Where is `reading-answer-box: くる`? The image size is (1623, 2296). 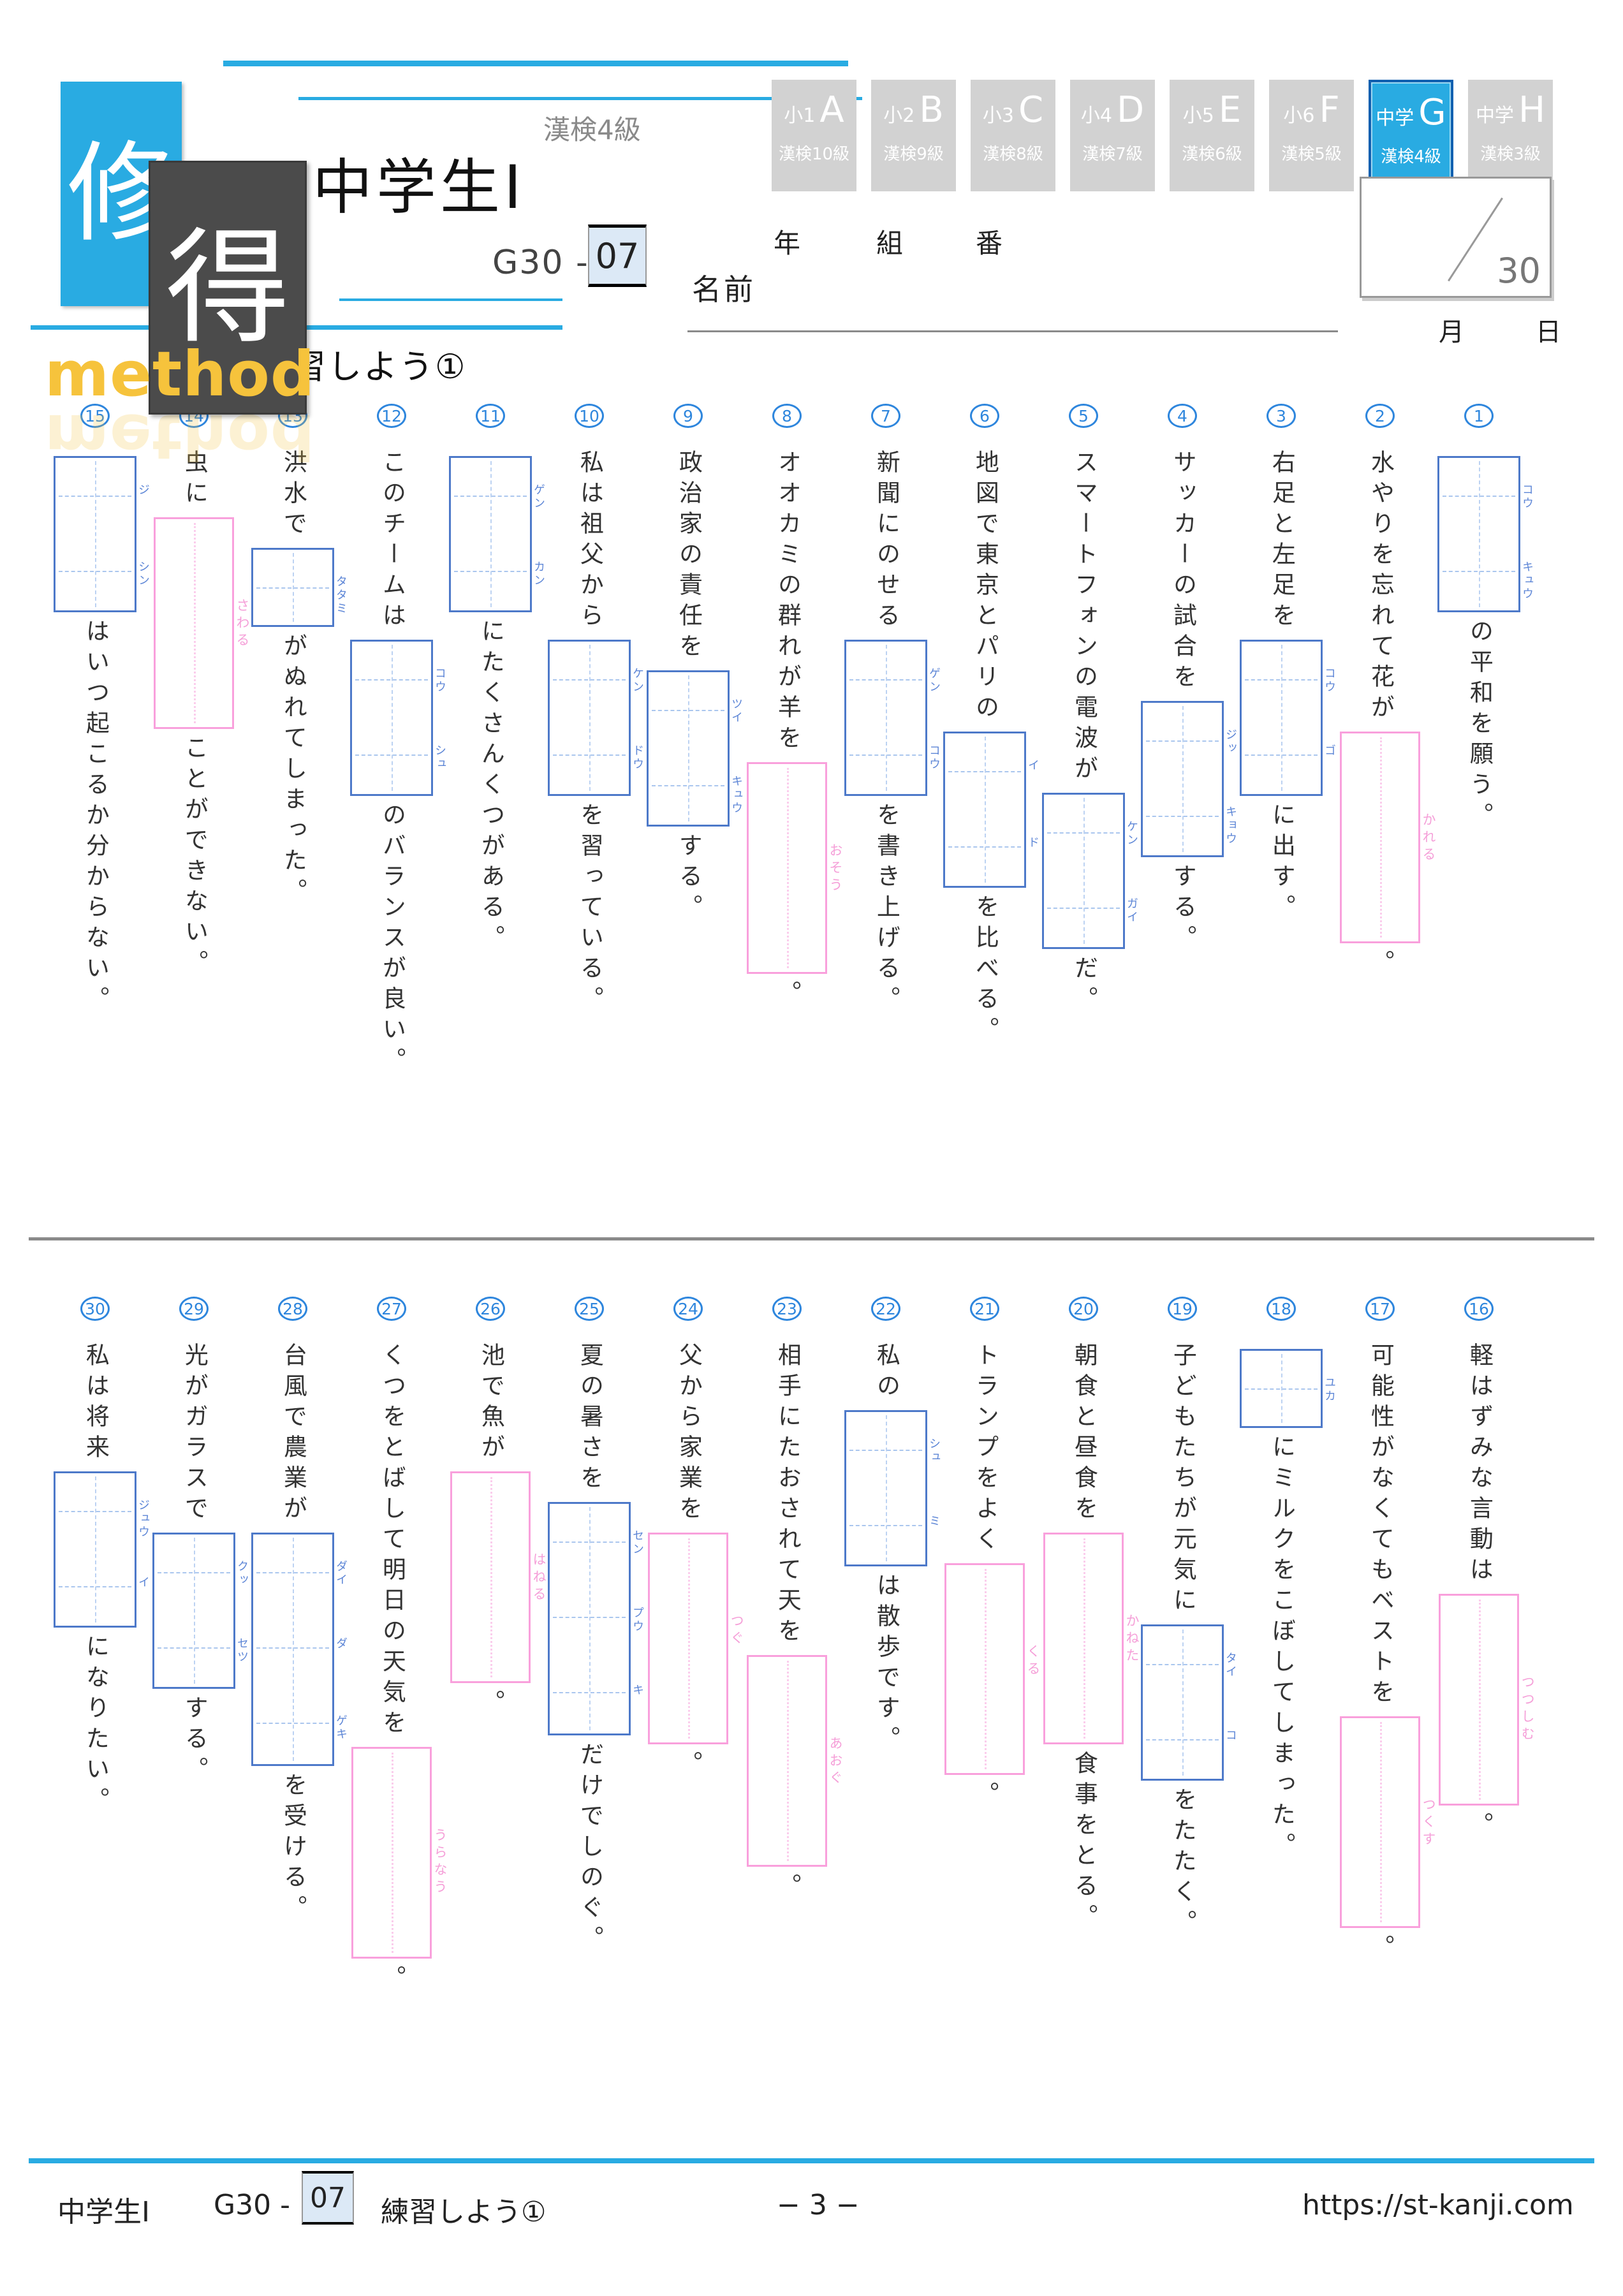 reading-answer-box: くる is located at coordinates (992, 1669).